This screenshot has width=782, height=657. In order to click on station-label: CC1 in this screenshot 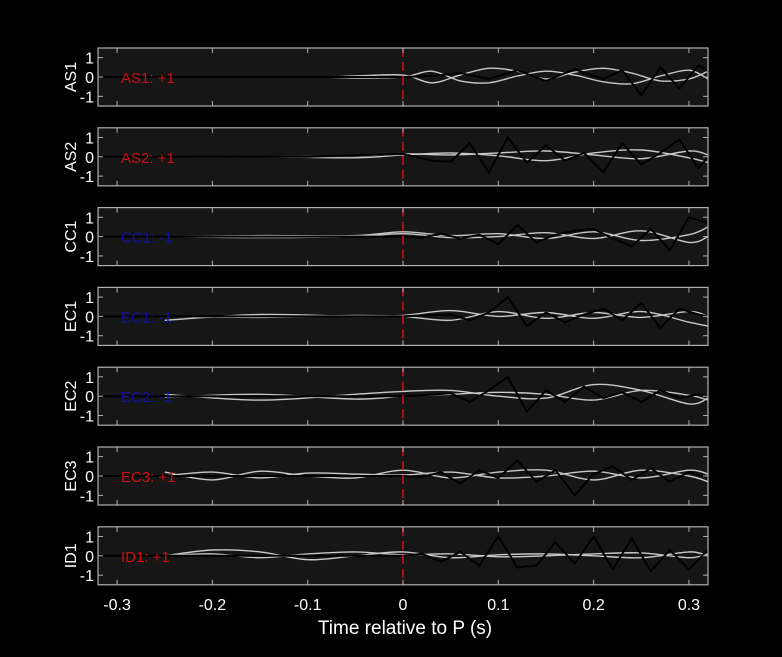, I will do `click(71, 236)`.